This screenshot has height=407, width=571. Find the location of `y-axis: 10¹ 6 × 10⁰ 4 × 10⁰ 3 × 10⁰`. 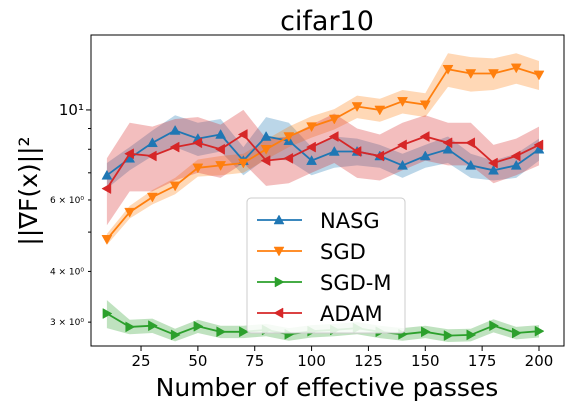

y-axis: 10¹ 6 × 10⁰ 4 × 10⁰ 3 × 10⁰ is located at coordinates (70, 214).